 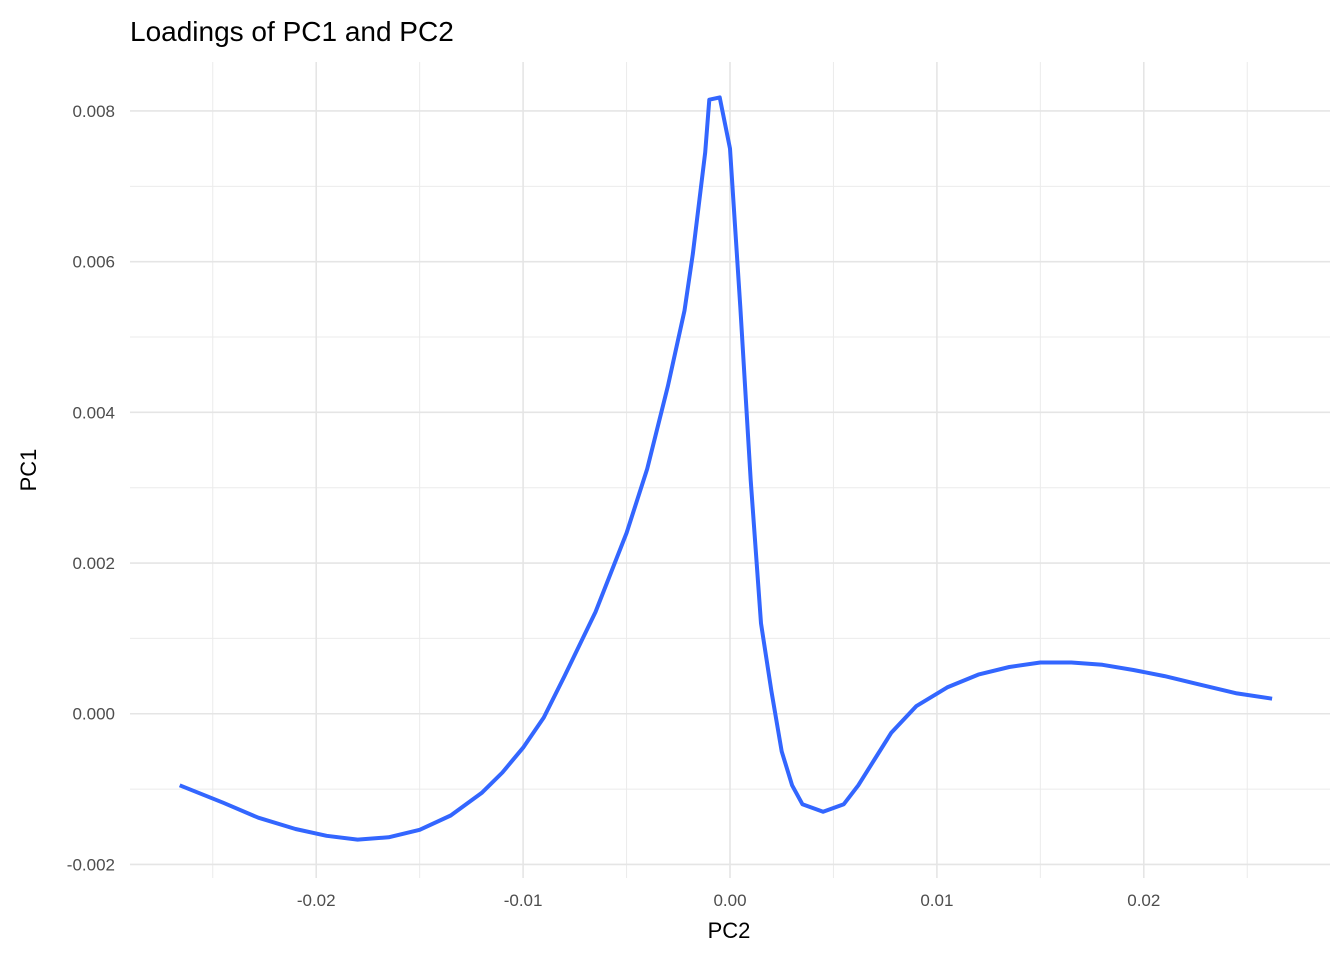 What do you see at coordinates (93, 412) in the screenshot?
I see `y-tick-label: 0.004` at bounding box center [93, 412].